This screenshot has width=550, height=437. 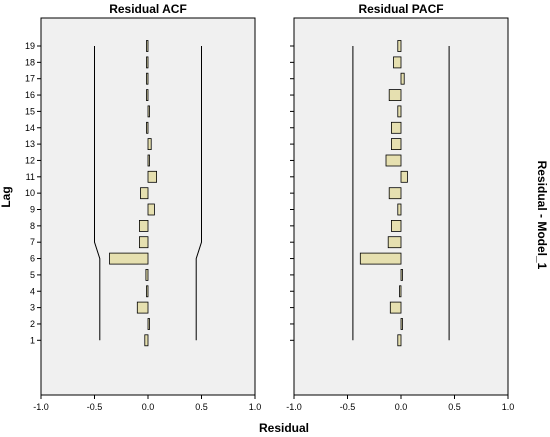 I want to click on lag-tick-label: 16, so click(x=30, y=95).